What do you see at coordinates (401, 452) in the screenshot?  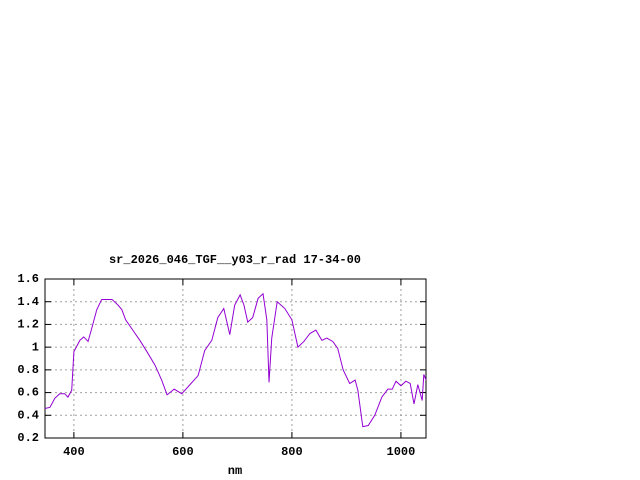 I see `x-tick-label: 1000` at bounding box center [401, 452].